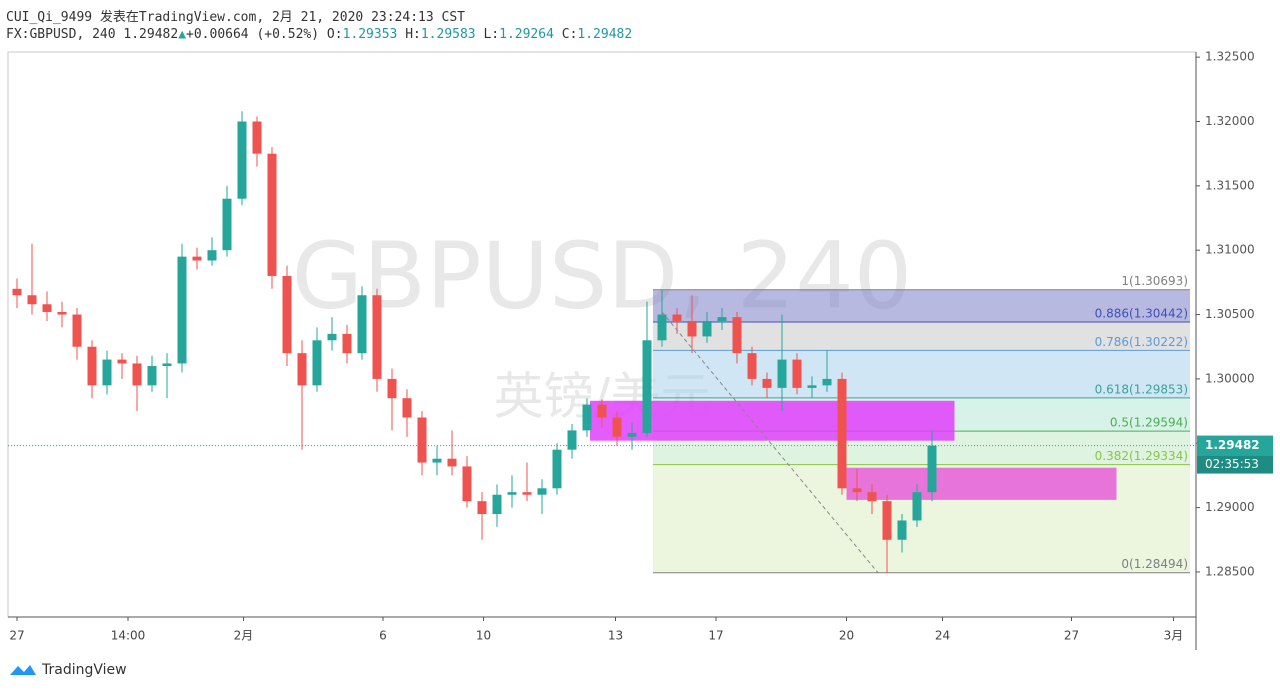  I want to click on x-tick-label: 14:00, so click(128, 636).